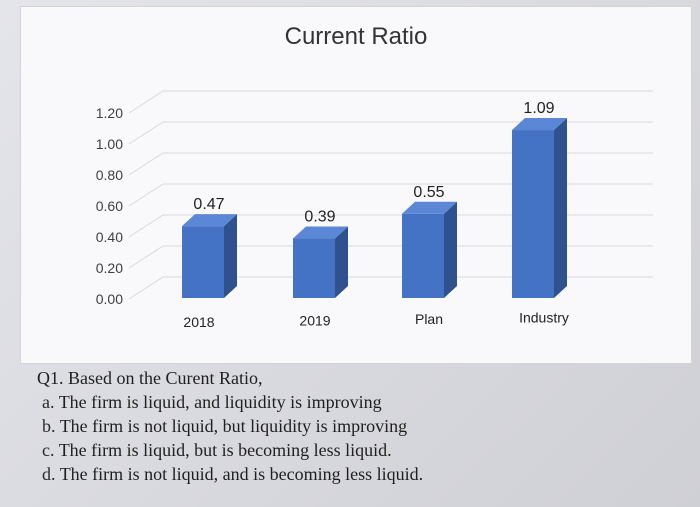 Image resolution: width=700 pixels, height=507 pixels. What do you see at coordinates (109, 175) in the screenshot?
I see `y-tick-label: 0.80` at bounding box center [109, 175].